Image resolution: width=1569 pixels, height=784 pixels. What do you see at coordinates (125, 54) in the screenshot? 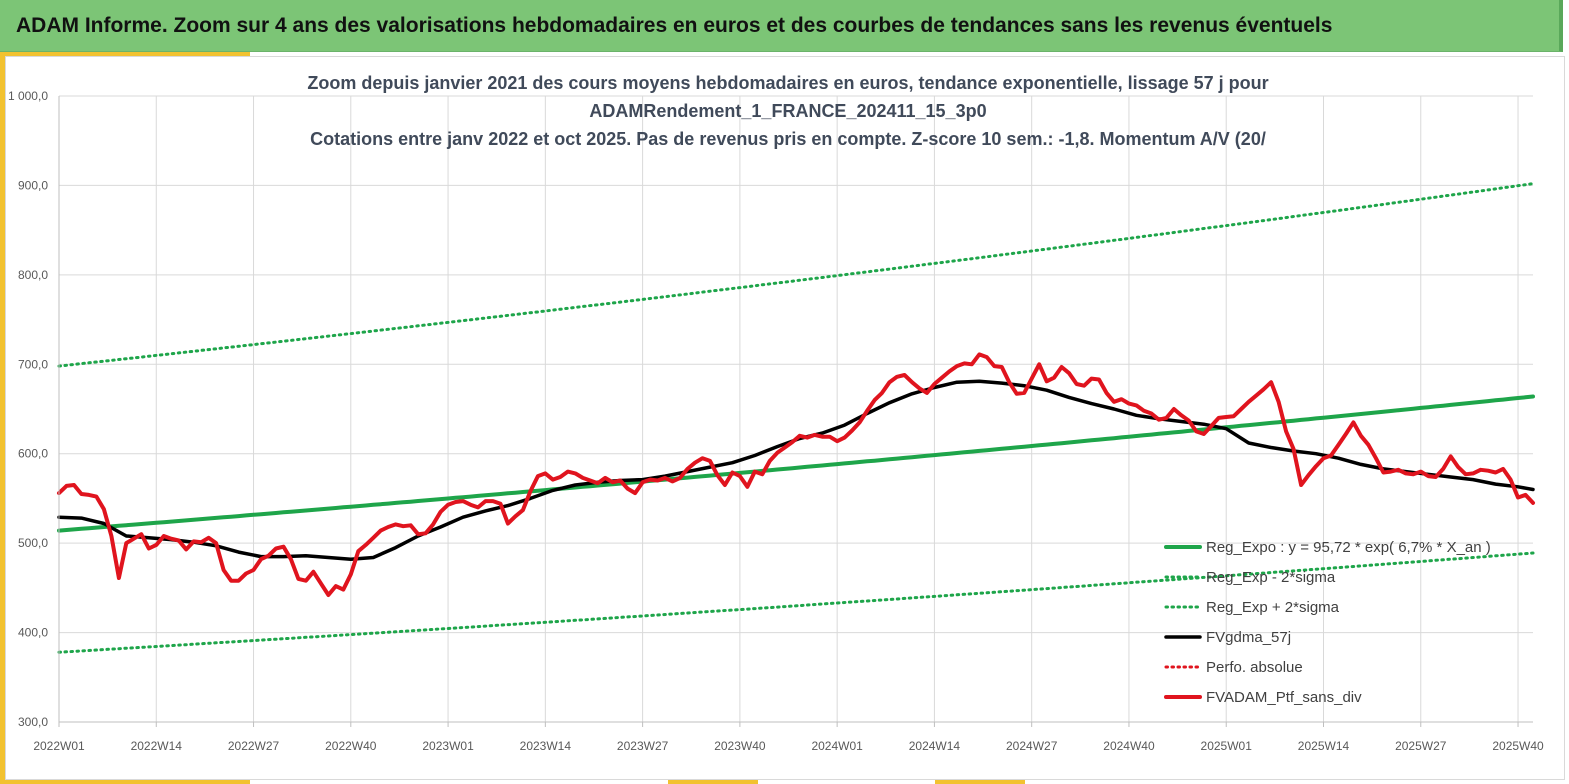
I see `accent-bar-top` at bounding box center [125, 54].